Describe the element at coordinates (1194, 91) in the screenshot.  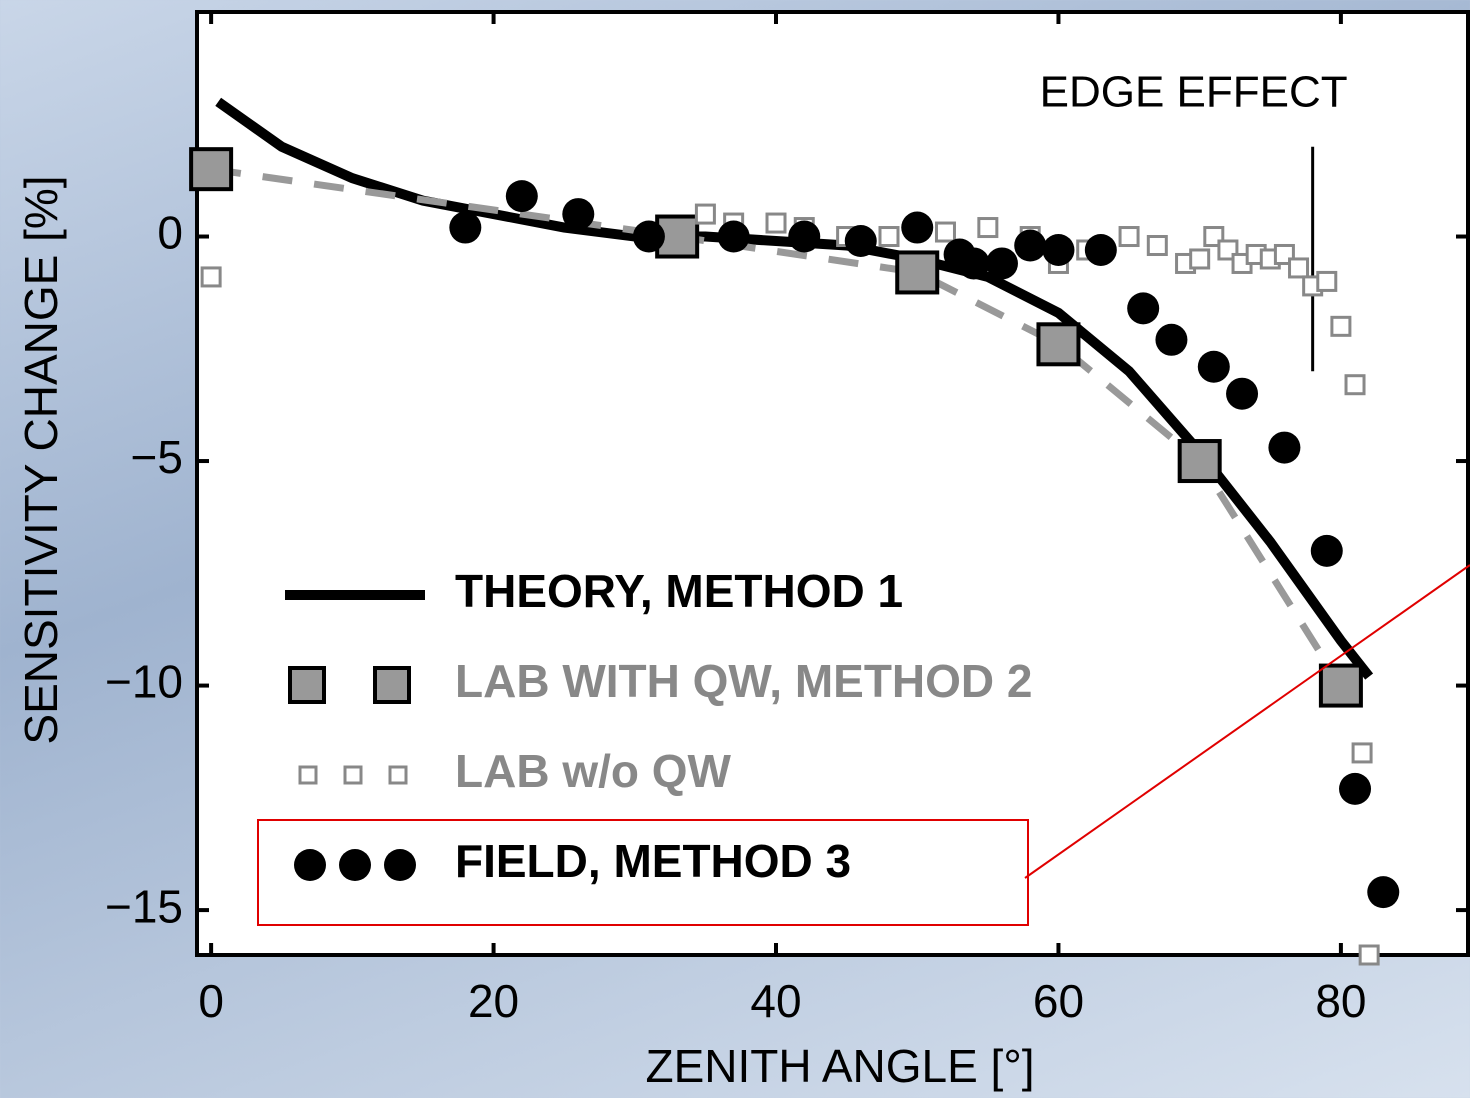
I see `annotation: EDGE EFFECT` at that location.